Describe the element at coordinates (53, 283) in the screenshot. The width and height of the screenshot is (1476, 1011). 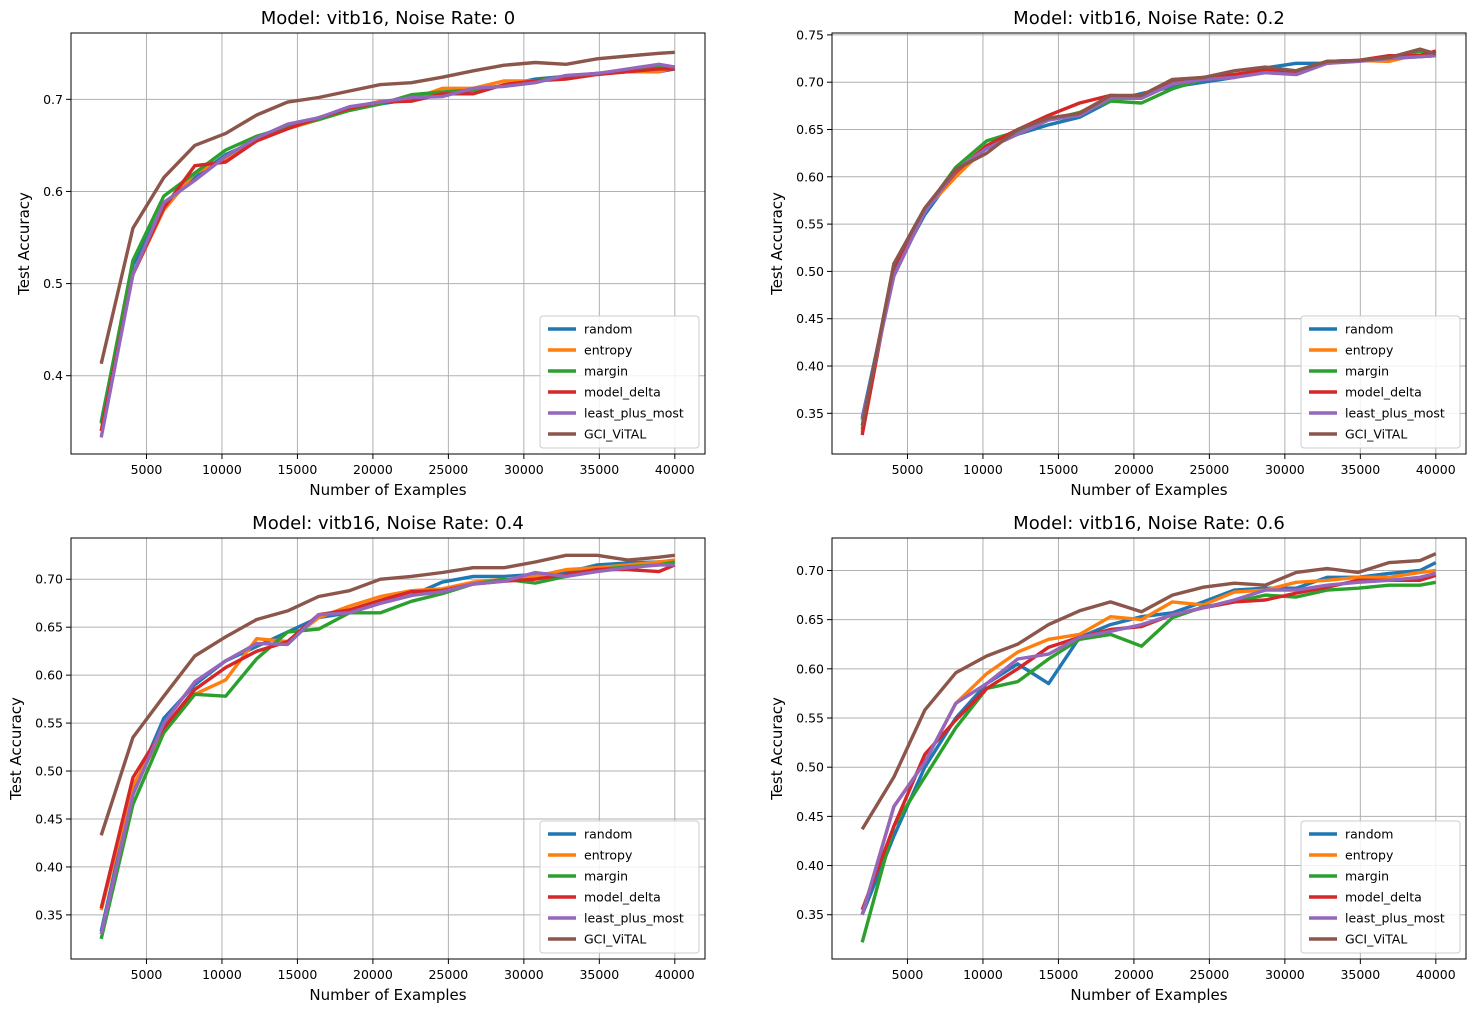
I see `y-tick-label: 0.5` at that location.